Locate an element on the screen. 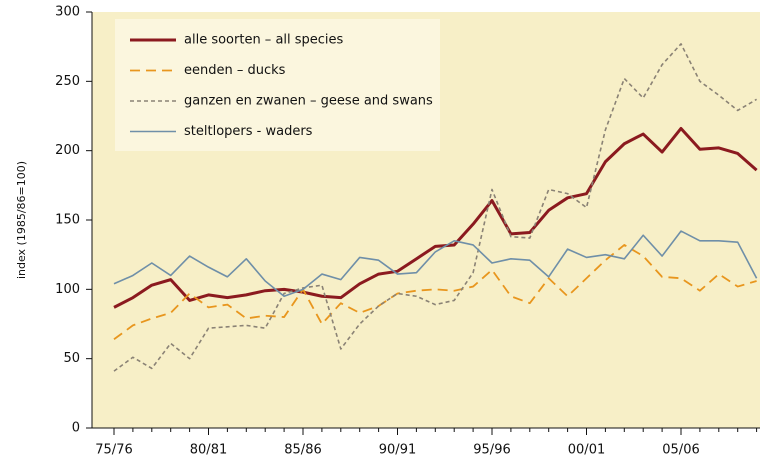  x-tick-label: 80/81 is located at coordinates (208, 450).